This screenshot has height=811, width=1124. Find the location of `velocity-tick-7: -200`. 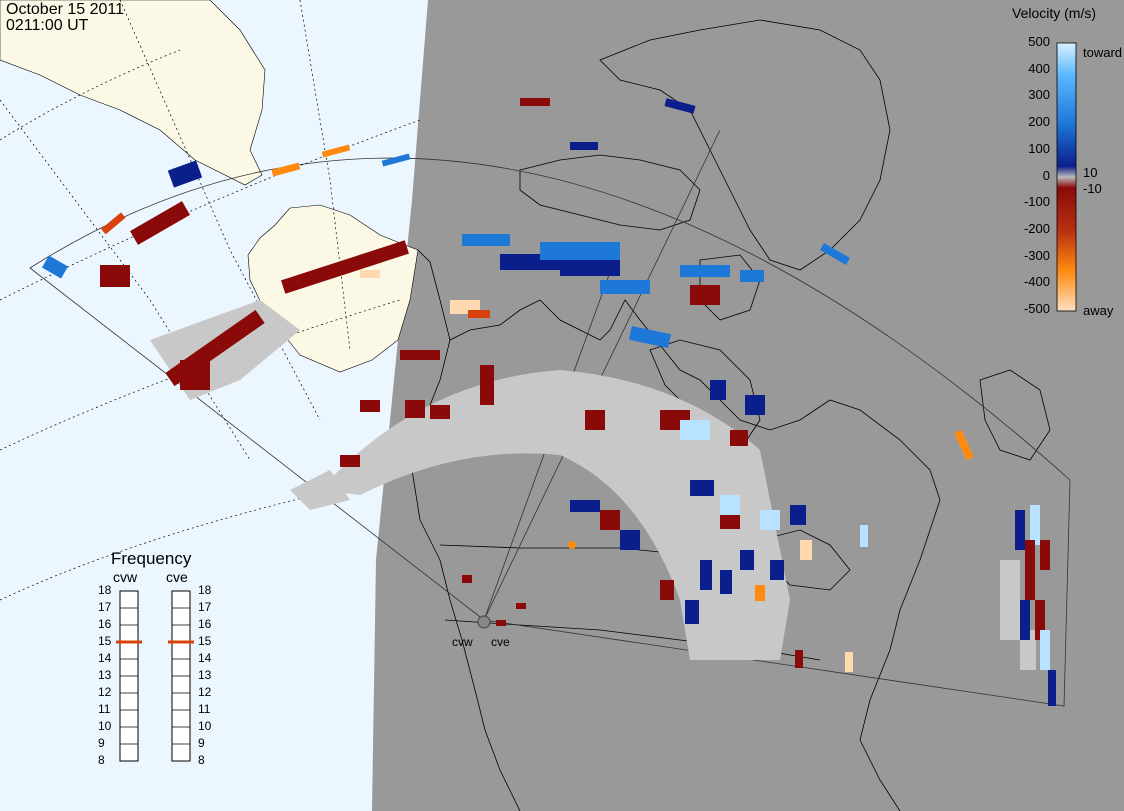

velocity-tick-7: -200 is located at coordinates (1036, 228).